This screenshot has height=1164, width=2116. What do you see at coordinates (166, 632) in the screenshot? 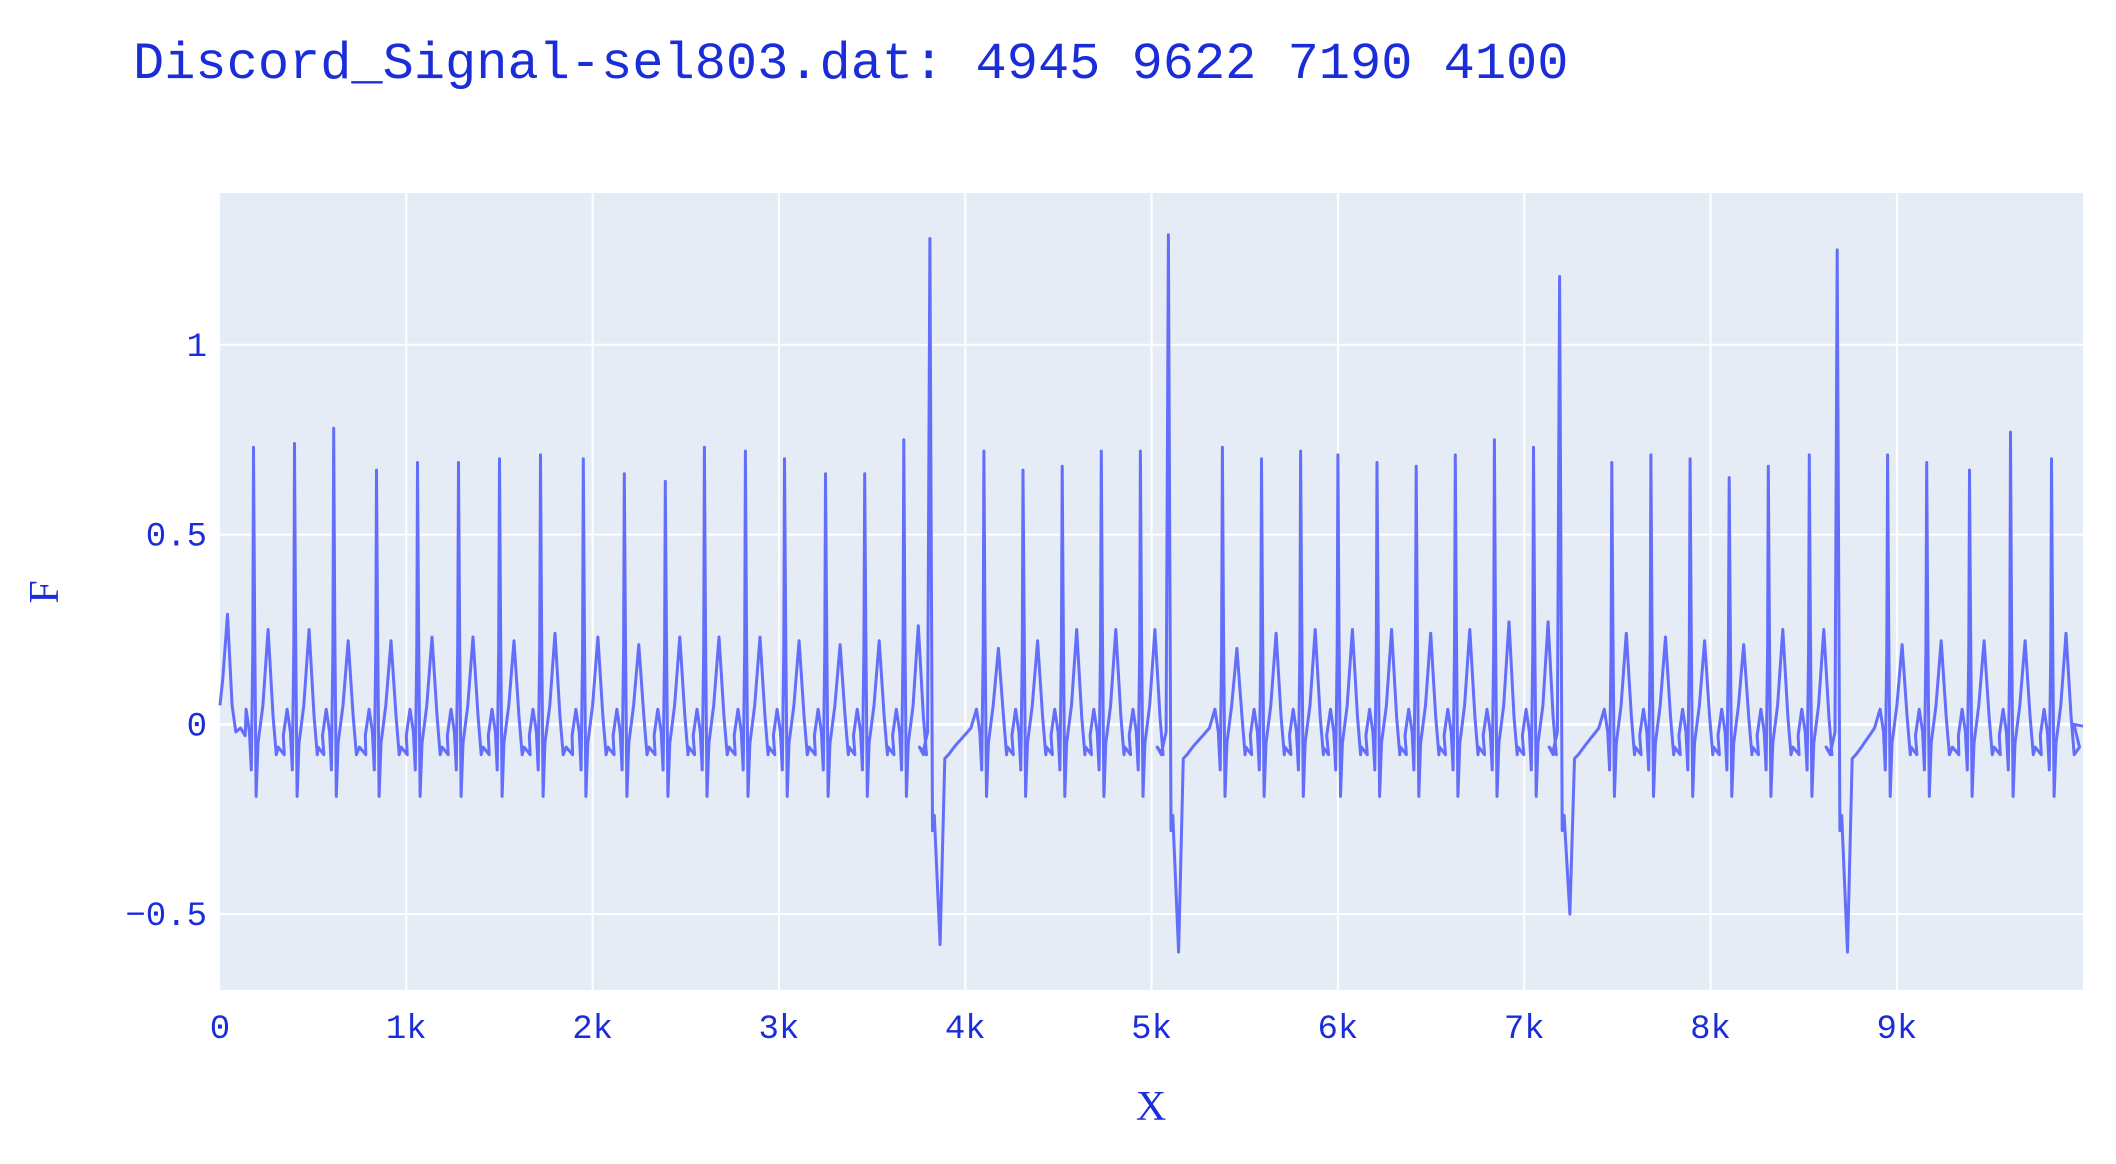
I see `y-tick-labels: −0.5 0 0.5 1` at bounding box center [166, 632].